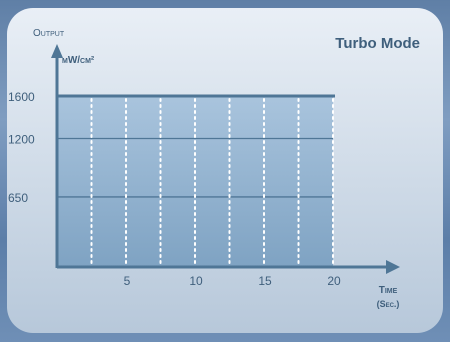 This screenshot has height=342, width=450. I want to click on y-axis-unit: mW/cm², so click(78, 60).